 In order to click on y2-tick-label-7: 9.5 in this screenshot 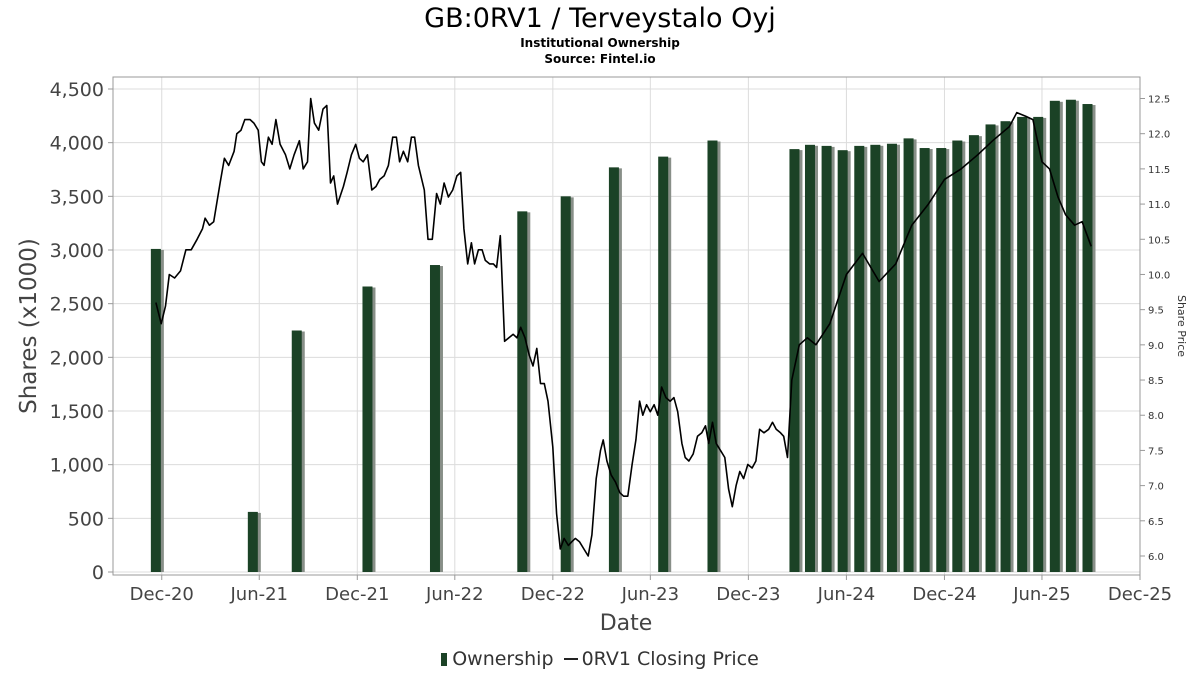, I will do `click(1156, 311)`.